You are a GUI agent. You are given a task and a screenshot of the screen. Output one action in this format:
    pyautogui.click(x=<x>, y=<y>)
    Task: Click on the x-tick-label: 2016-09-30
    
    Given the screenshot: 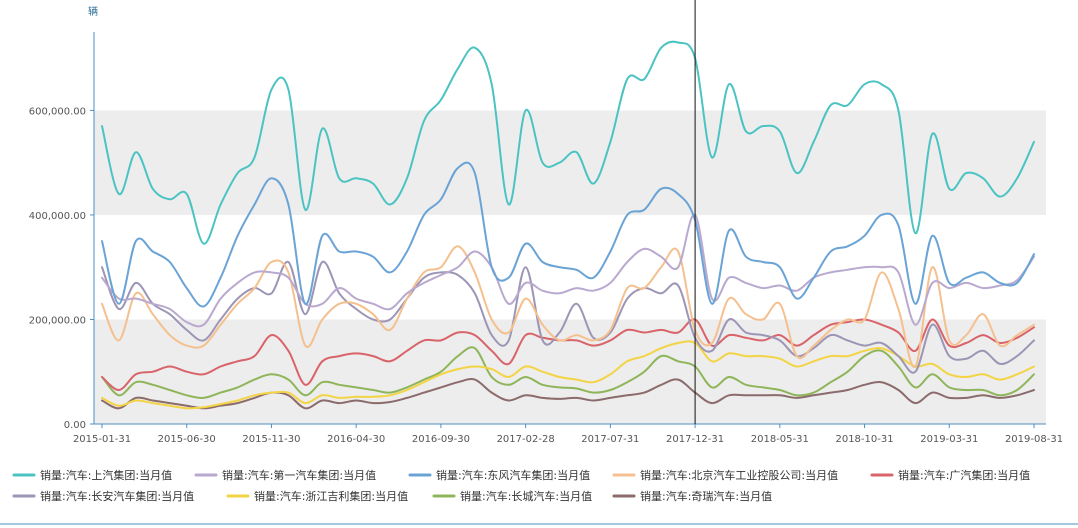 What is the action you would take?
    pyautogui.click(x=441, y=439)
    